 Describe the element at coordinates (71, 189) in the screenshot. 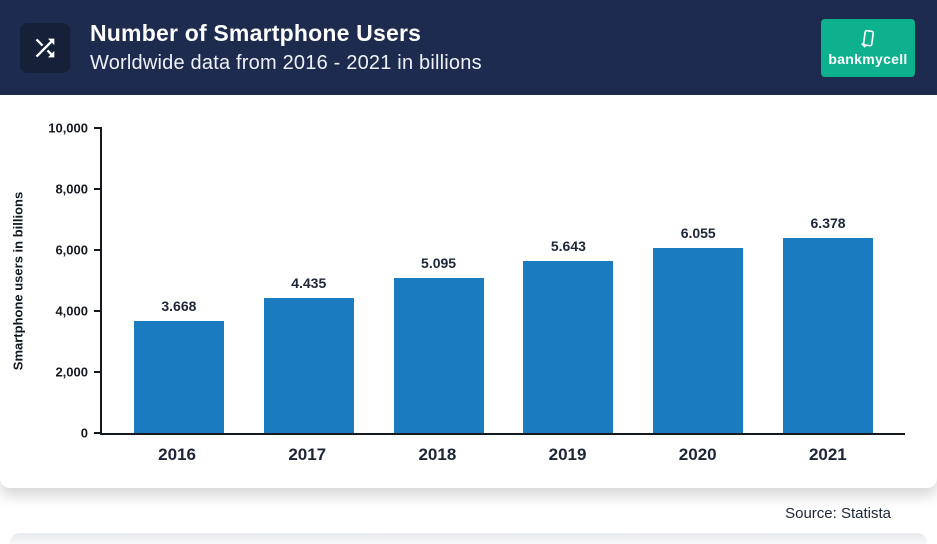

I see `y-tick-label: 8,000` at that location.